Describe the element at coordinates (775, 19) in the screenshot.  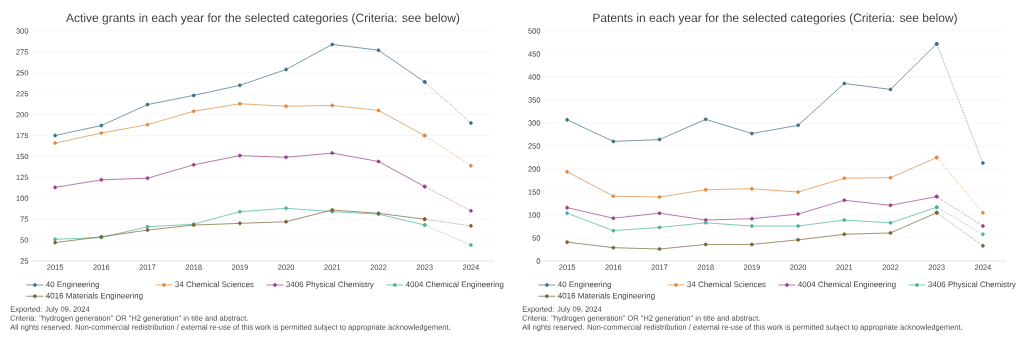
I see `chart-title: Patents in each year for the selected categories (Criteria: see below)` at that location.